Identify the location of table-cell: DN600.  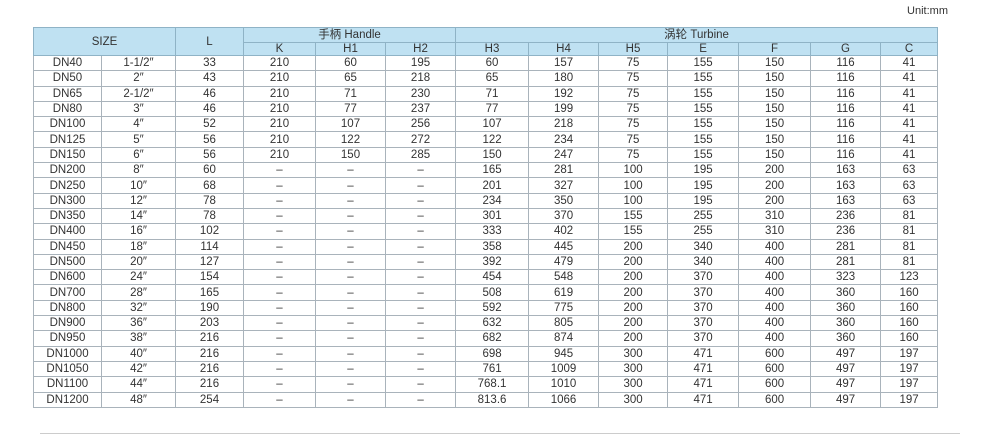
(67, 277).